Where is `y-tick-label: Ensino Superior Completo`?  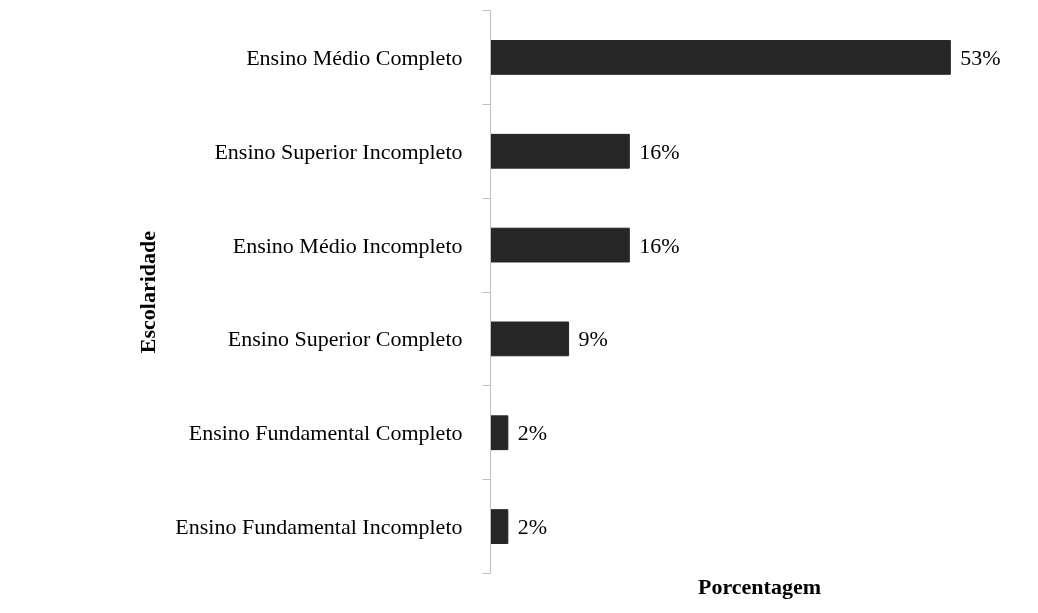
y-tick-label: Ensino Superior Completo is located at coordinates (345, 339).